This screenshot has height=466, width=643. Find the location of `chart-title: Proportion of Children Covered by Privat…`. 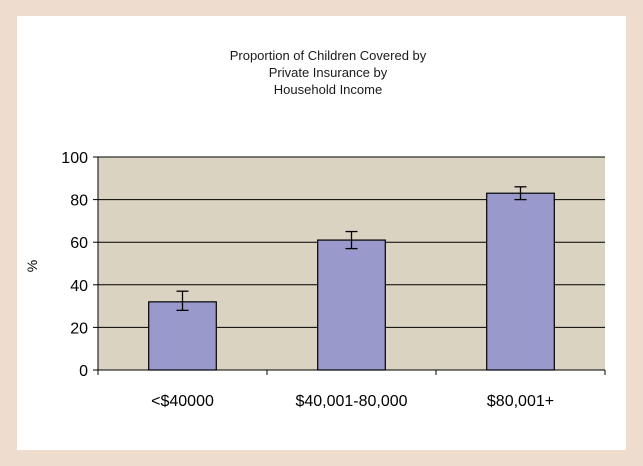

chart-title: Proportion of Children Covered by Privat… is located at coordinates (328, 72).